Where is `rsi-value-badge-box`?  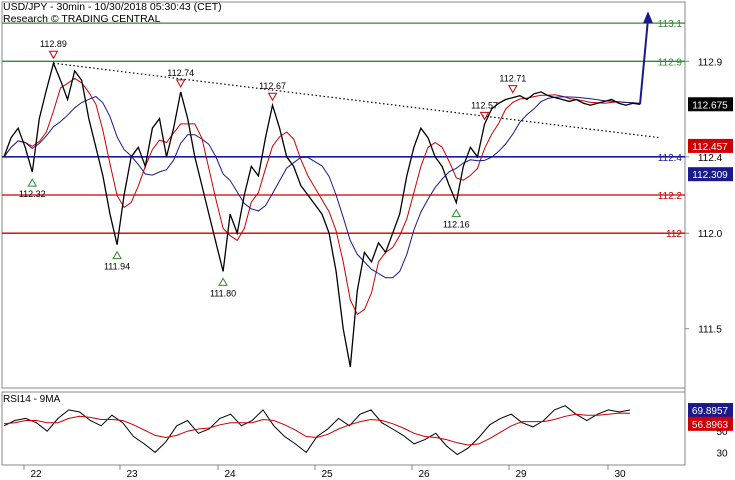 rsi-value-badge-box is located at coordinates (710, 410).